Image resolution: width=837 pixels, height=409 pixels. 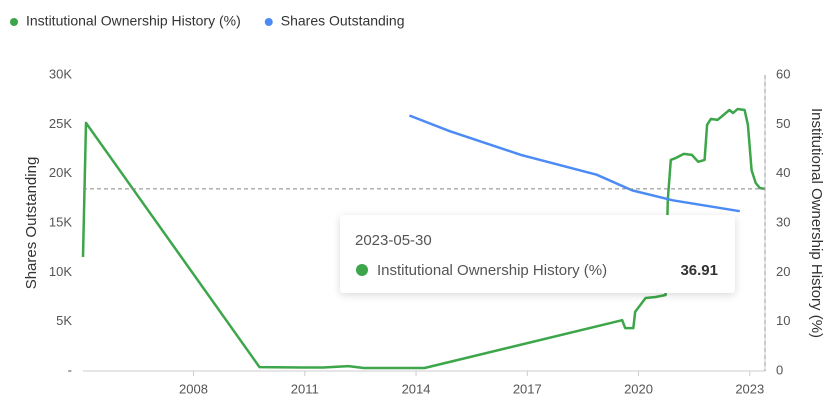 I want to click on tooltip-box, so click(x=537, y=254).